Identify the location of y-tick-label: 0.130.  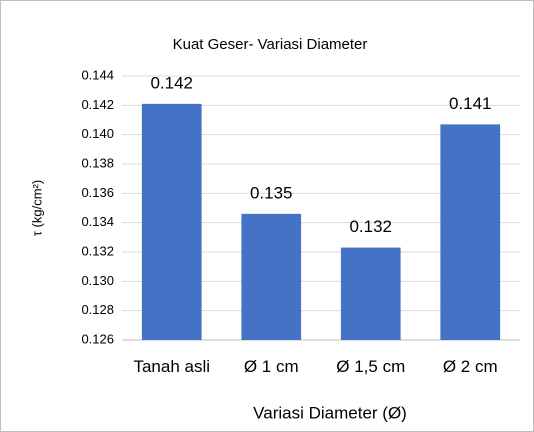
(97, 280).